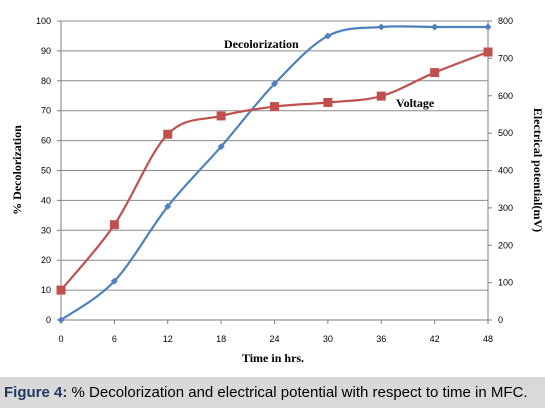  What do you see at coordinates (46, 290) in the screenshot?
I see `left-tick-label: 10` at bounding box center [46, 290].